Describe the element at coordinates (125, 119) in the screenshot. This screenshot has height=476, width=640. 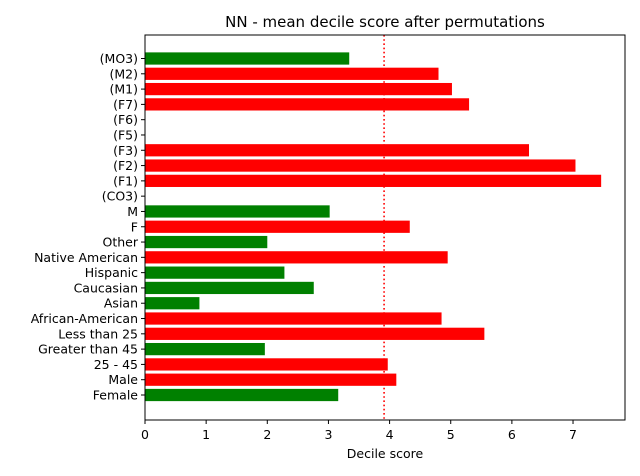
I see `y-tick-label: (F6)` at that location.